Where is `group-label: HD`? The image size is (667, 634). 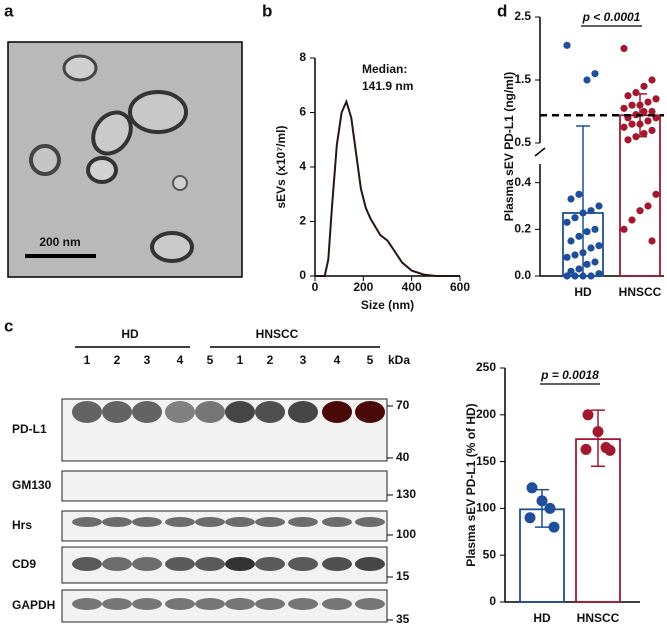 group-label: HD is located at coordinates (130, 334).